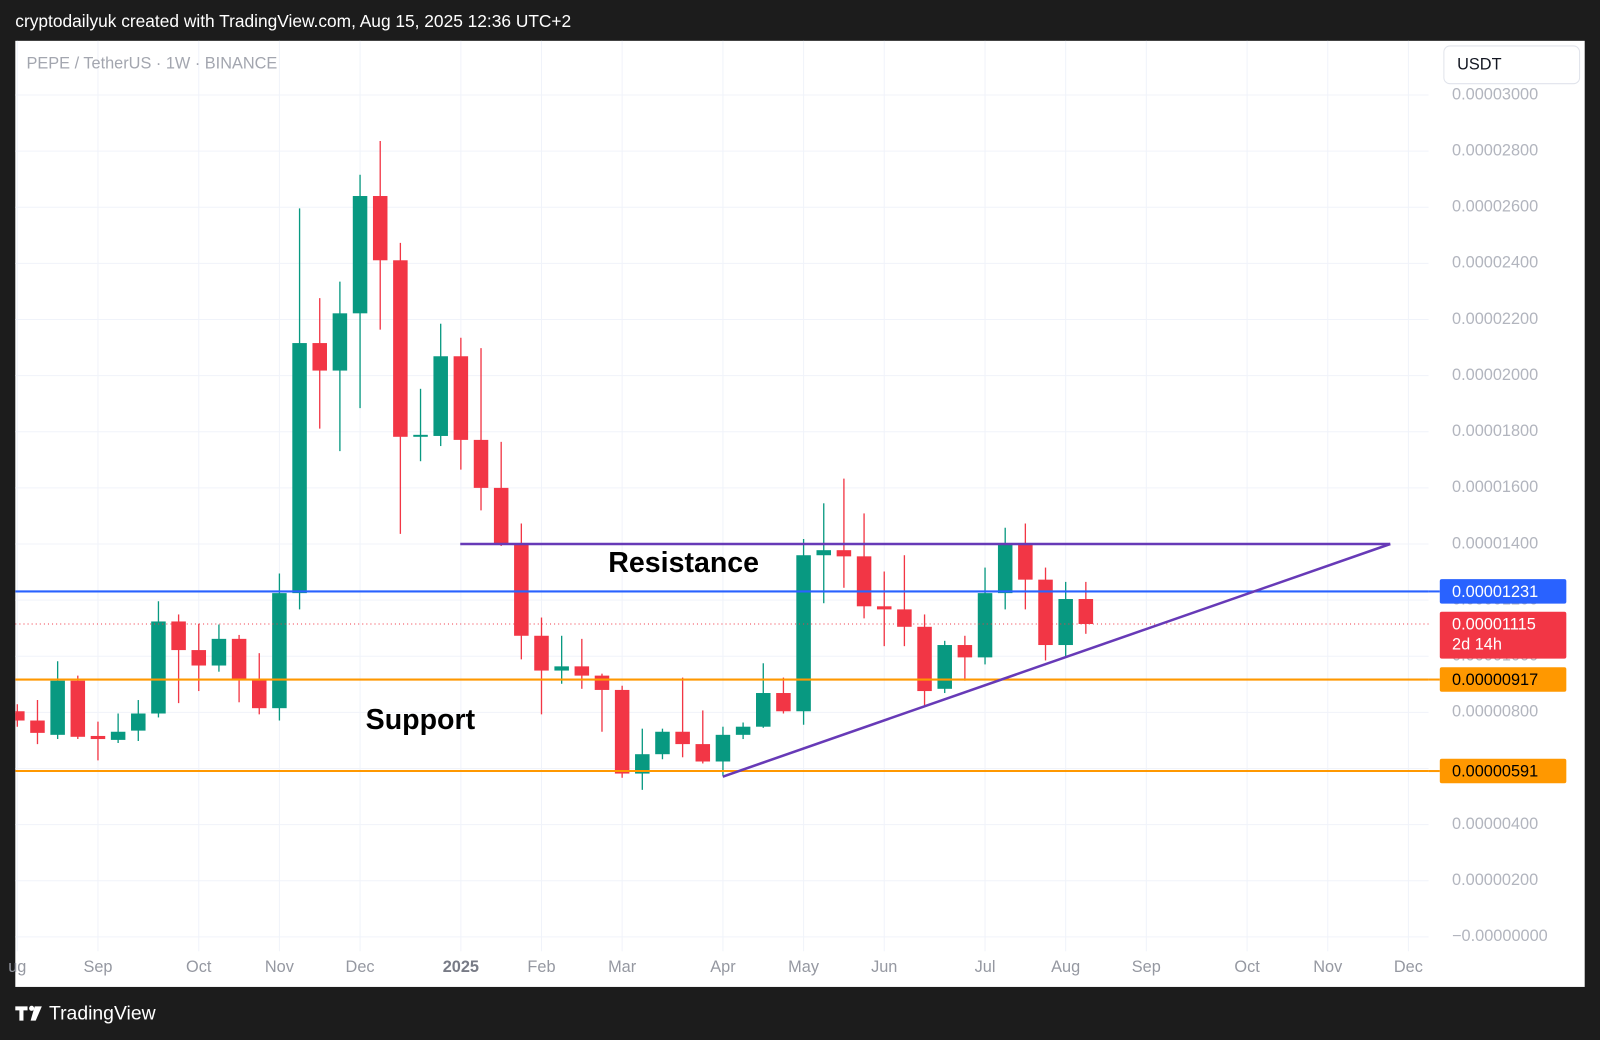 This screenshot has height=1040, width=1600. What do you see at coordinates (683, 563) in the screenshot?
I see `annotation: Resistance` at bounding box center [683, 563].